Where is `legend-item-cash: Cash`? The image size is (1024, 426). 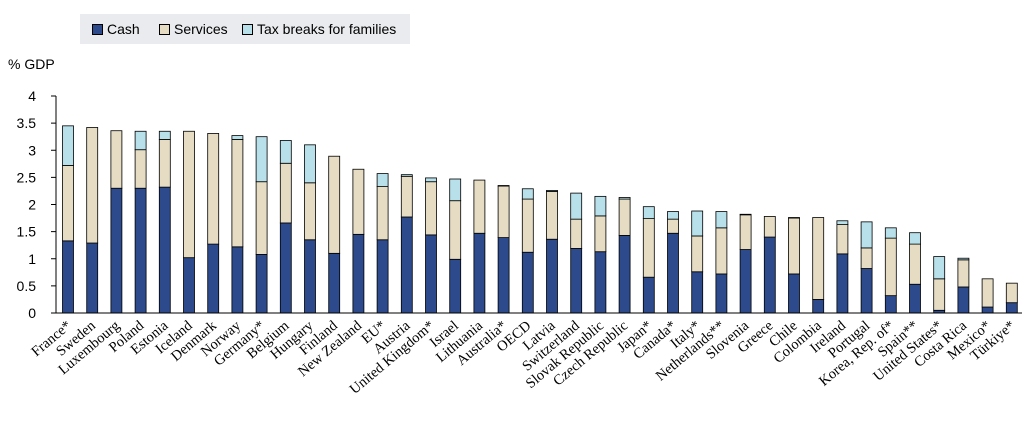
legend-item-cash: Cash is located at coordinates (116, 29).